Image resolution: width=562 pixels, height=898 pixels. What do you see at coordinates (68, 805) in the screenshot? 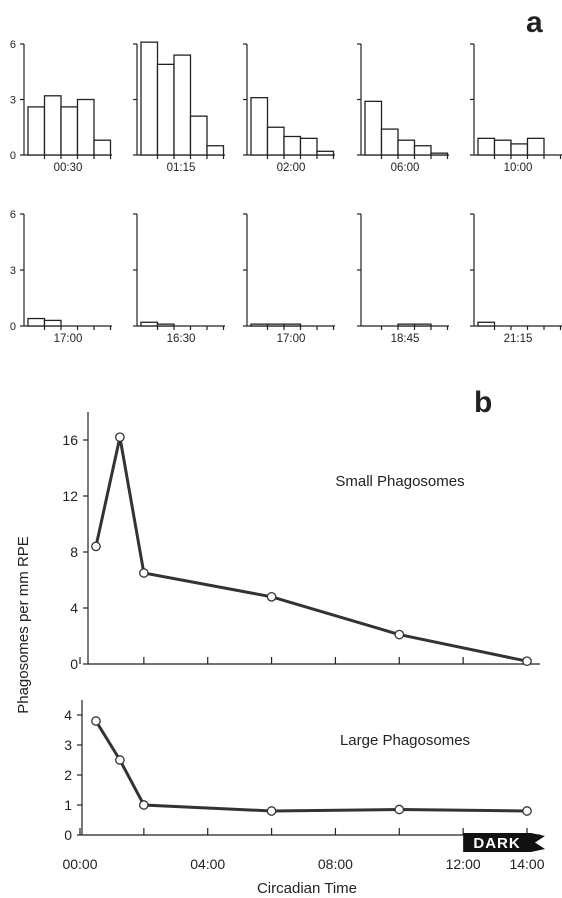
I see `y-tick-label: 1` at bounding box center [68, 805].